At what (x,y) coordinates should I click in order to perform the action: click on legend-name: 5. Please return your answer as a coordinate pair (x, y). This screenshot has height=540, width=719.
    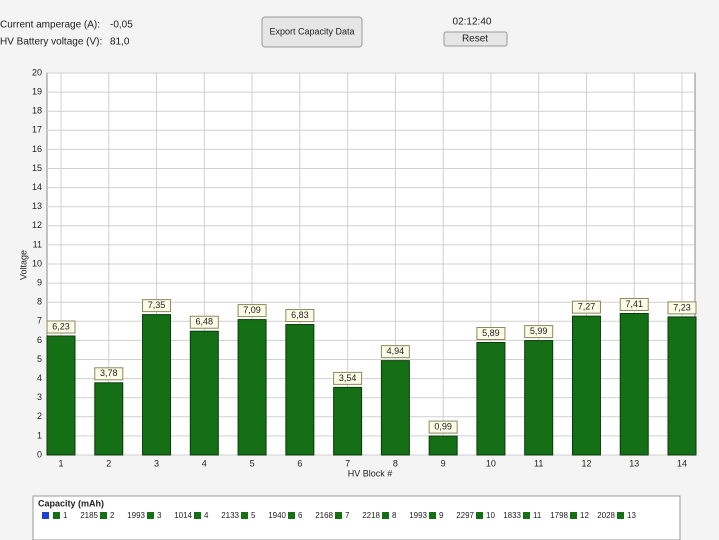
    Looking at the image, I should click on (253, 515).